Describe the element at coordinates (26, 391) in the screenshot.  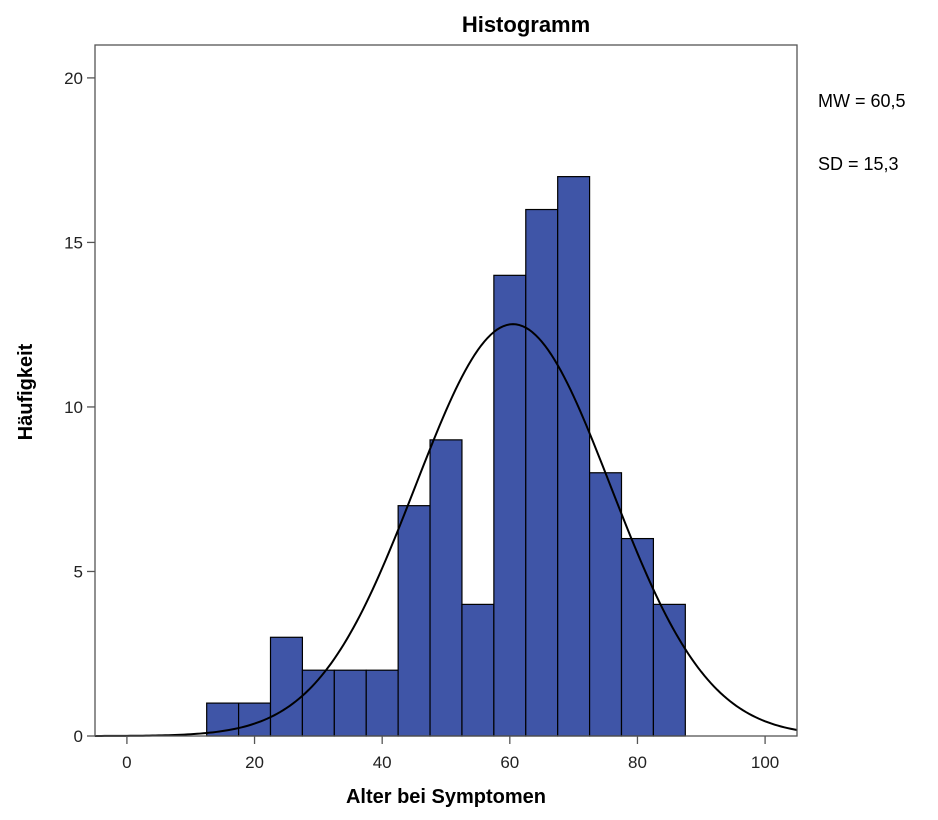
I see `y-axis-label: Häufigkeit` at that location.